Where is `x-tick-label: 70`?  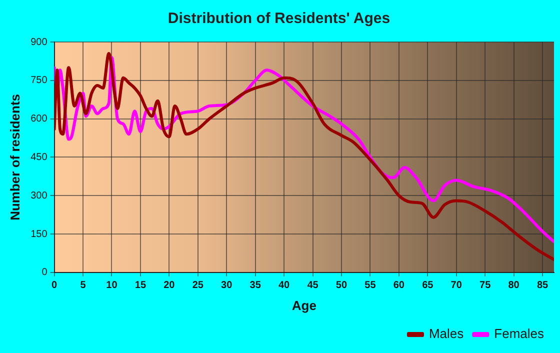 x-tick-label: 70 is located at coordinates (456, 286).